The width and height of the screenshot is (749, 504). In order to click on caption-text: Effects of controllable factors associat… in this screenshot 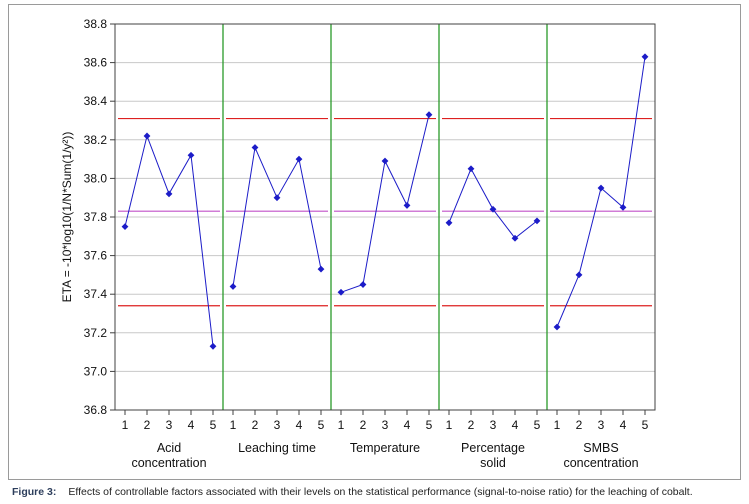, I will do `click(380, 492)`.